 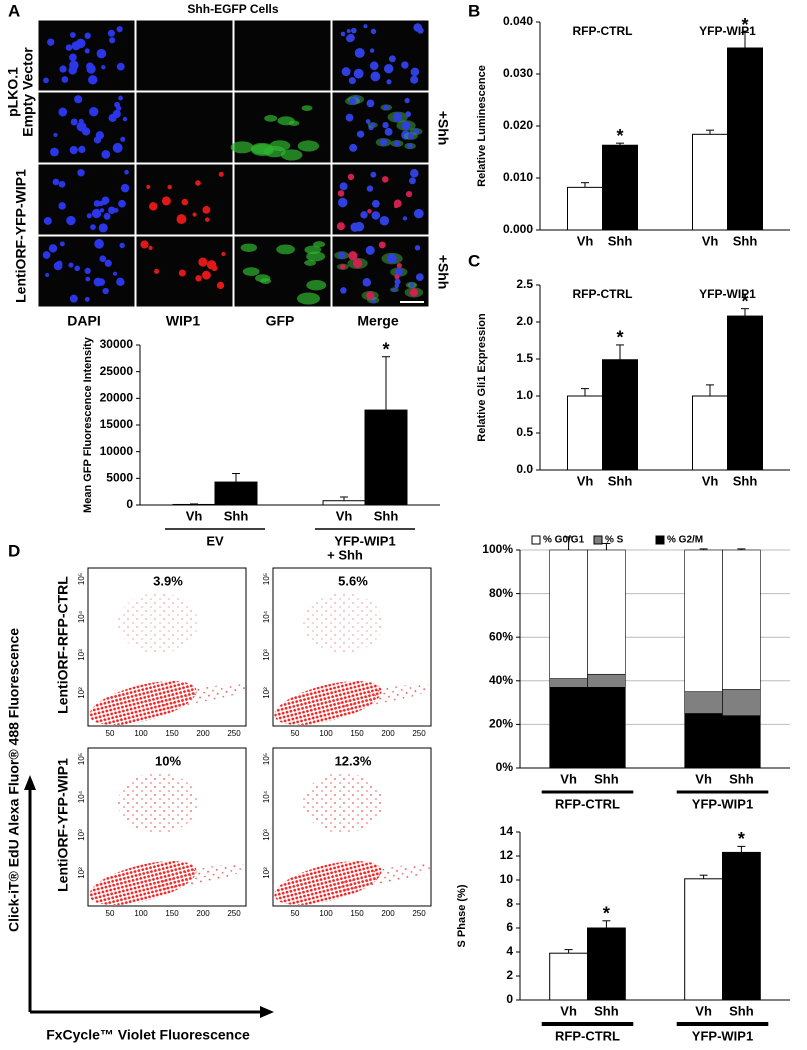 I want to click on flow-x-tick: 250, so click(x=419, y=733).